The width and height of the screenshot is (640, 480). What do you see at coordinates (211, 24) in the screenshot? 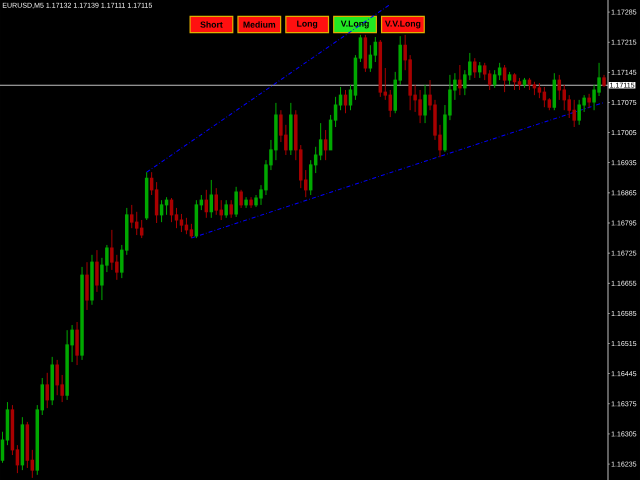
I see `annotation: Short` at bounding box center [211, 24].